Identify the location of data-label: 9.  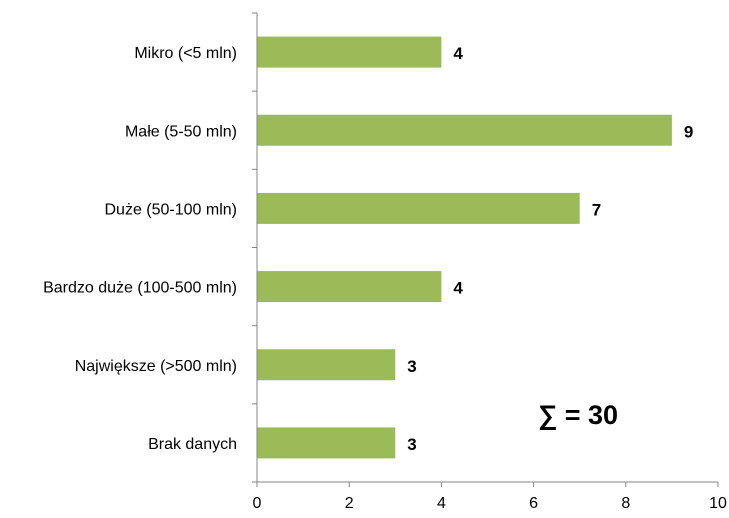
(688, 131).